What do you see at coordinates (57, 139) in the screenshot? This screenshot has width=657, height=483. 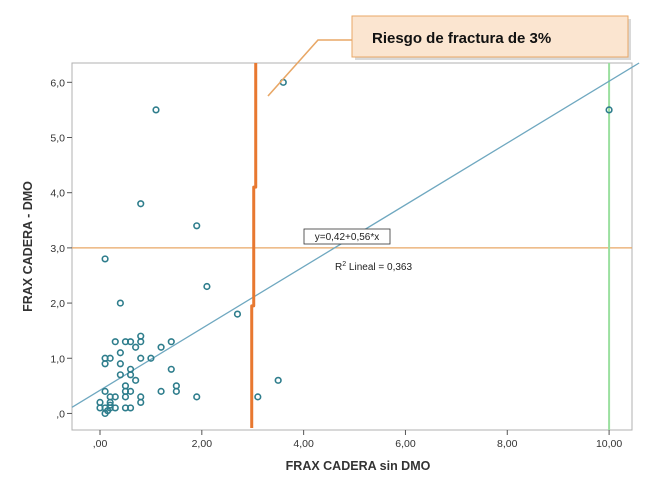 I see `y-tick-label: 5,0` at bounding box center [57, 139].